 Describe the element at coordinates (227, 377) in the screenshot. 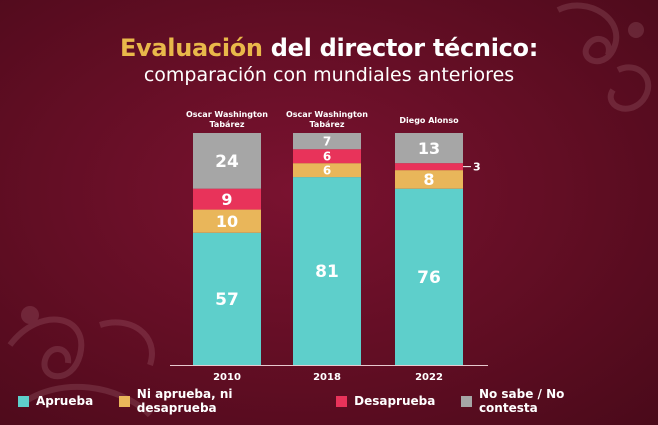

I see `x-tick-label-2010: 2010` at that location.